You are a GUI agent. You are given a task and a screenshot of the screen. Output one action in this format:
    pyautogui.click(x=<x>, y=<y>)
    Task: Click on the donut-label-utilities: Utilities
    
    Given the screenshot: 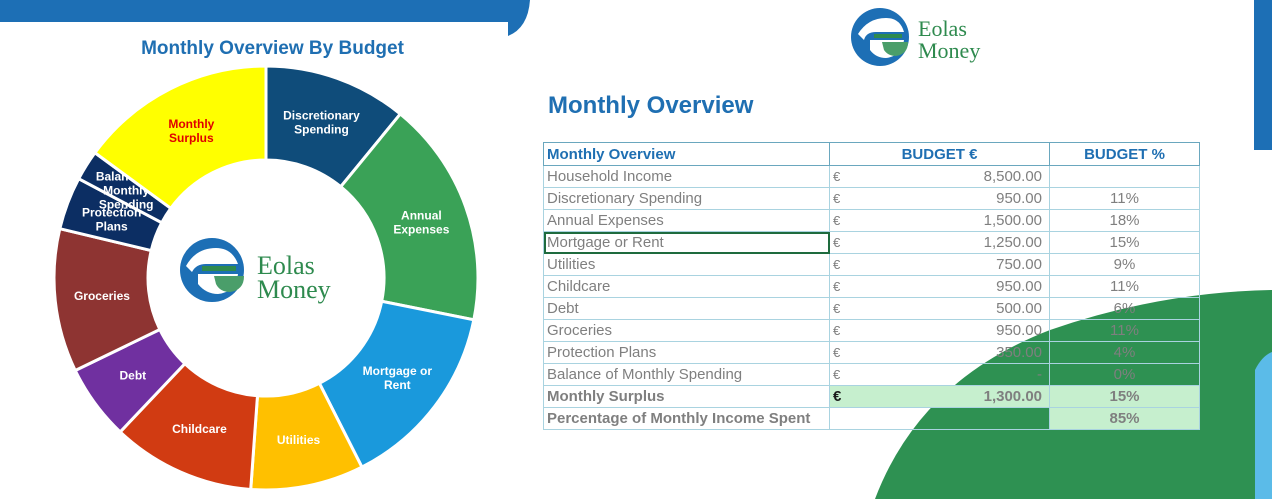 What is the action you would take?
    pyautogui.click(x=299, y=440)
    